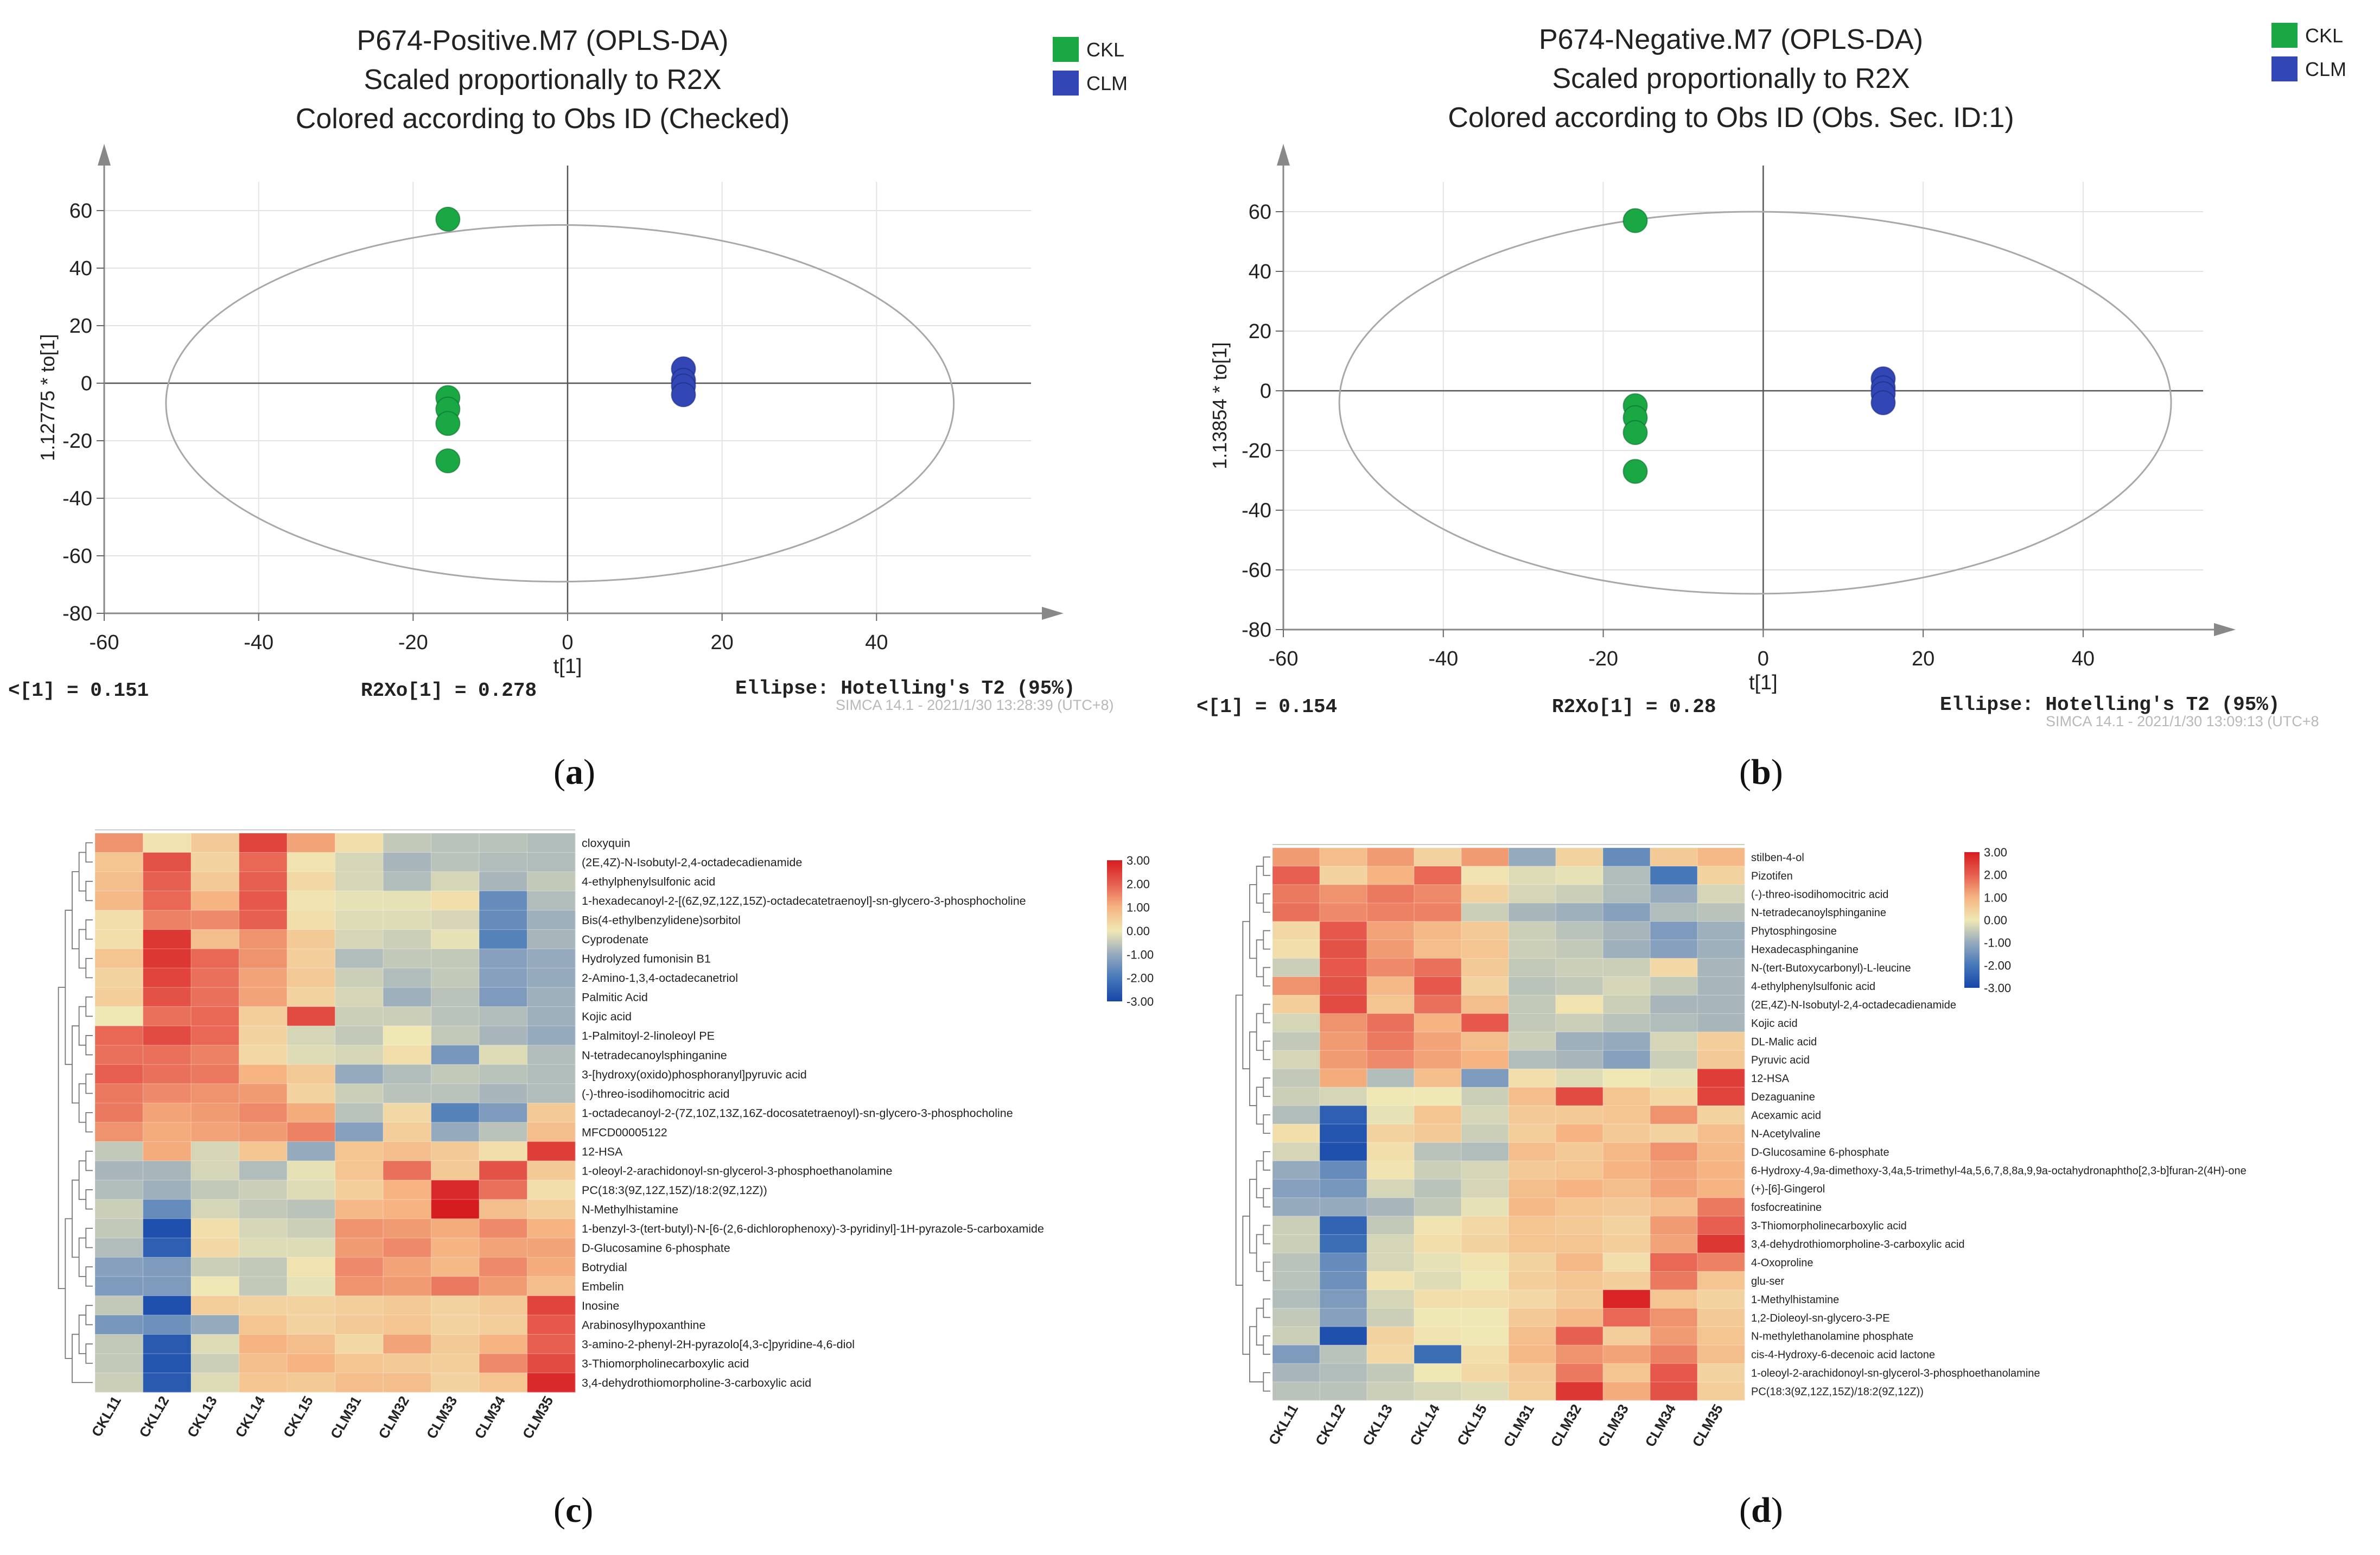  I want to click on colorbar-tick-label: 1.00, so click(1995, 898).